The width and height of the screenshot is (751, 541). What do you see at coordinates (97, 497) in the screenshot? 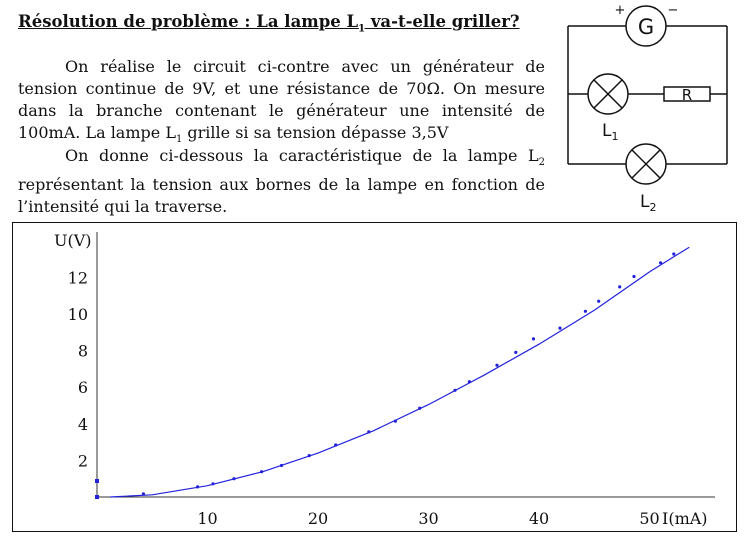
I see `origin-marker` at bounding box center [97, 497].